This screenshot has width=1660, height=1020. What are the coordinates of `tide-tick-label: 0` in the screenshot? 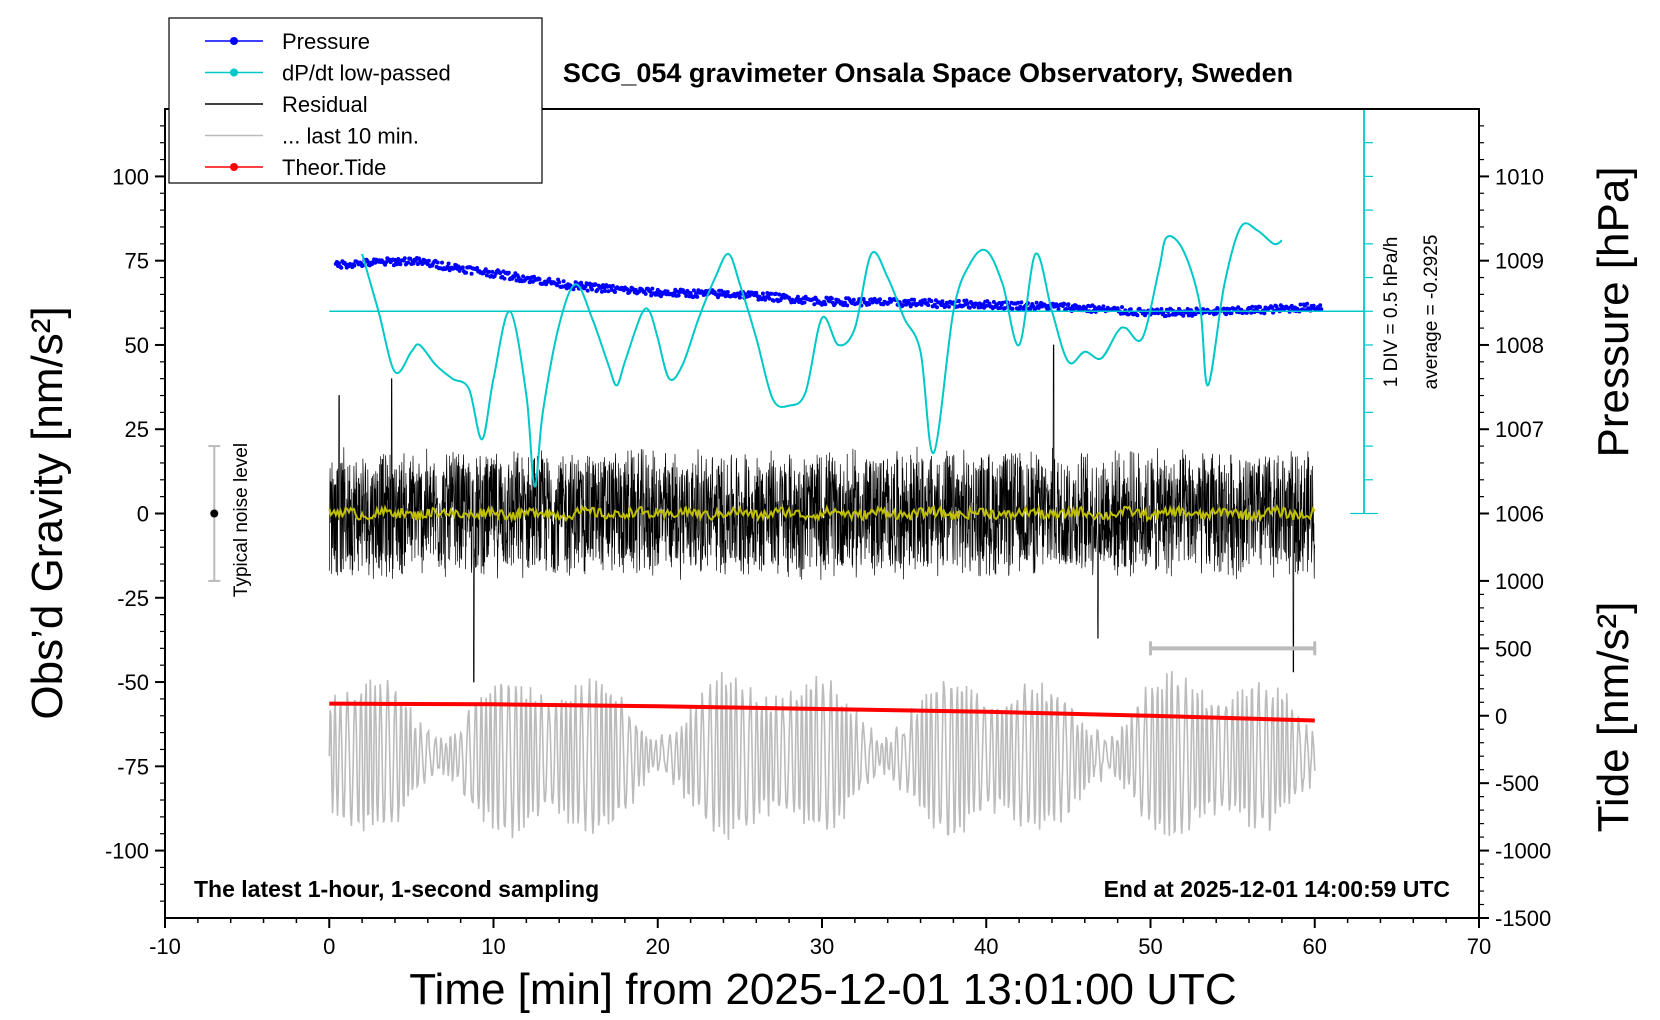 It's located at (1501, 716).